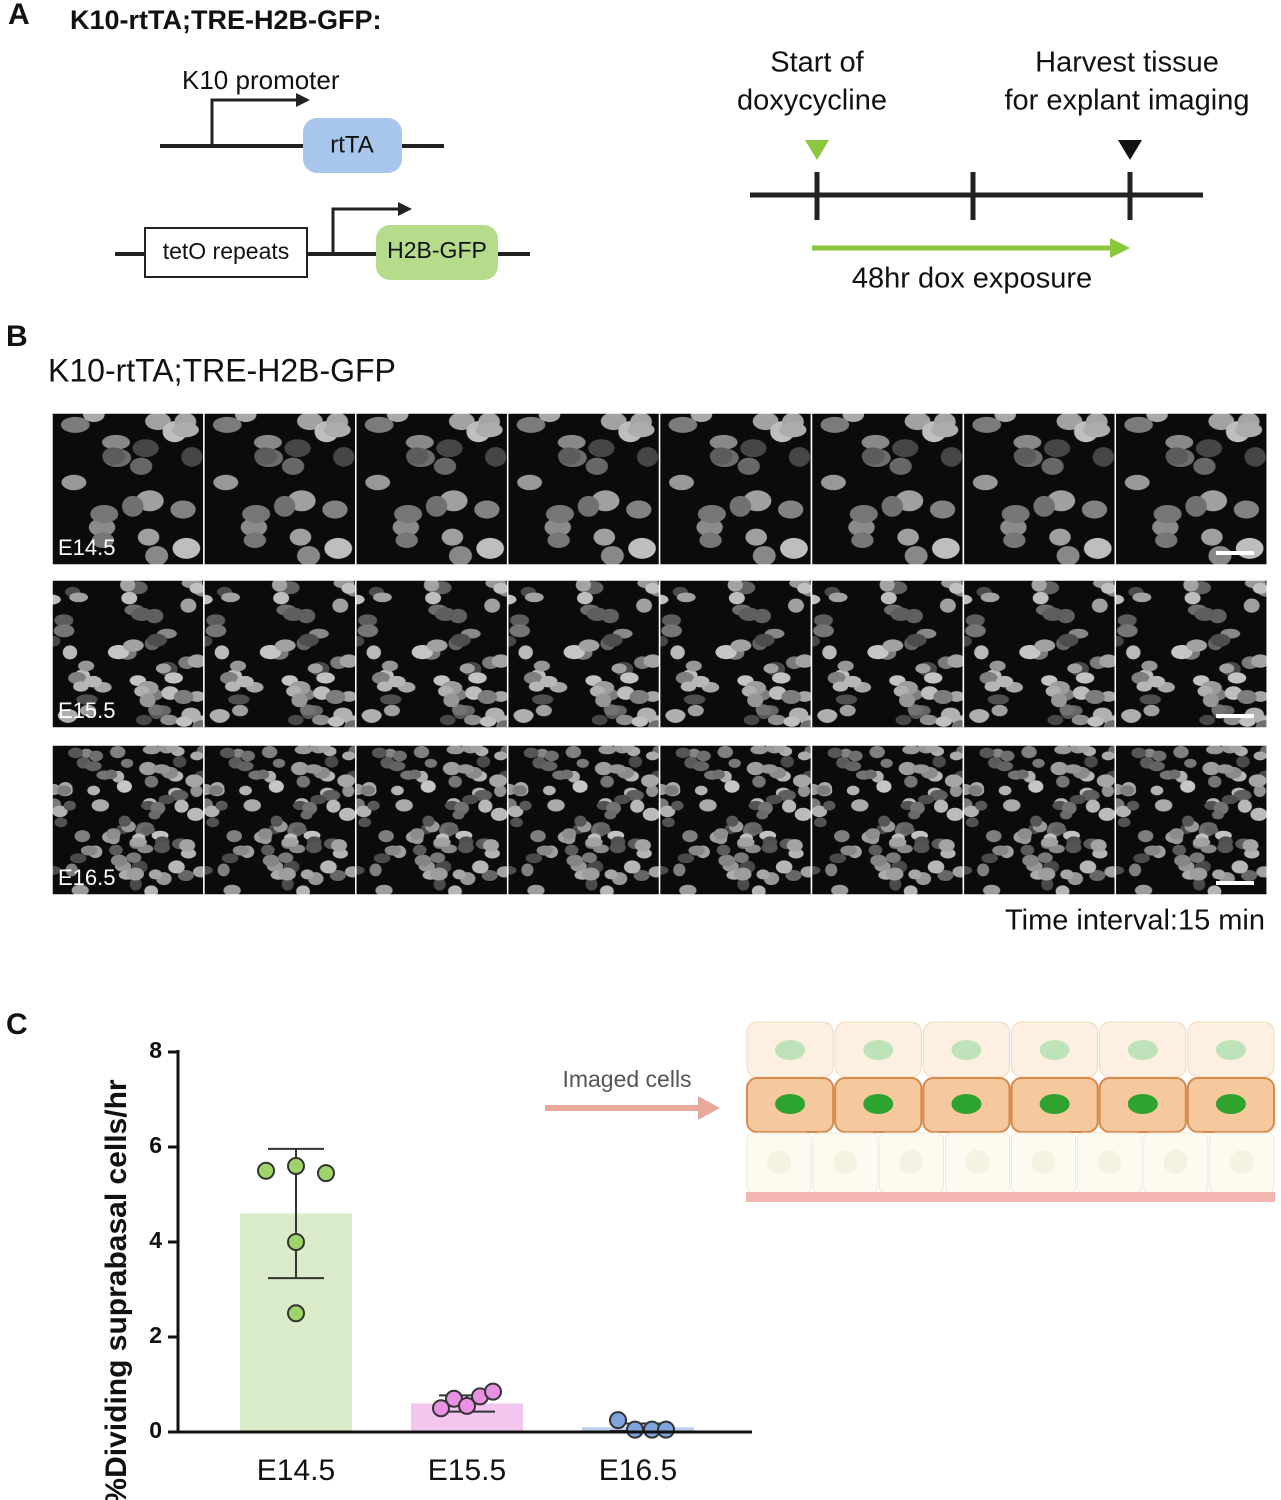  I want to click on start-marker, so click(817, 150).